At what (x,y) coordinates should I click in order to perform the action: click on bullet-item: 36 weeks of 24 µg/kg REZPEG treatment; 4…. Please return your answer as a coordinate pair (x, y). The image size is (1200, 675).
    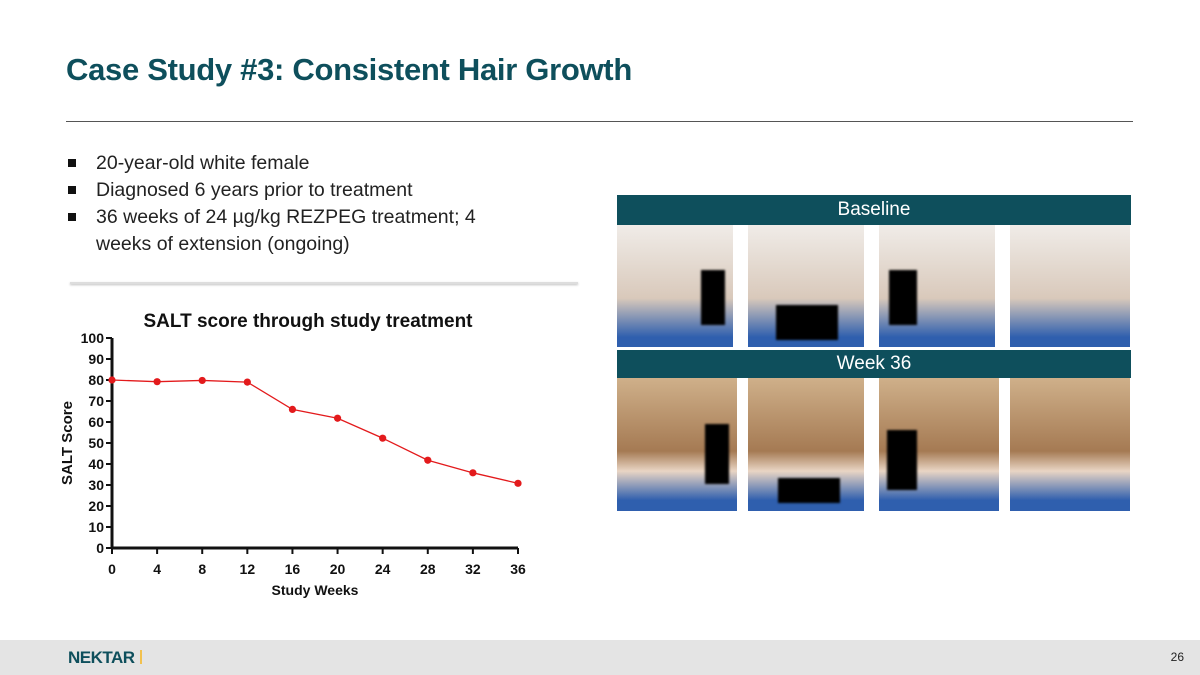
    Looking at the image, I should click on (291, 231).